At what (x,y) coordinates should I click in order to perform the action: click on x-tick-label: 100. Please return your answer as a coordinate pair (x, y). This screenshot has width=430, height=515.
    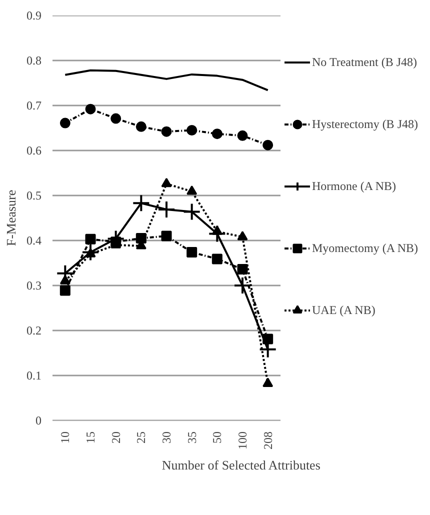
    Looking at the image, I should click on (243, 441).